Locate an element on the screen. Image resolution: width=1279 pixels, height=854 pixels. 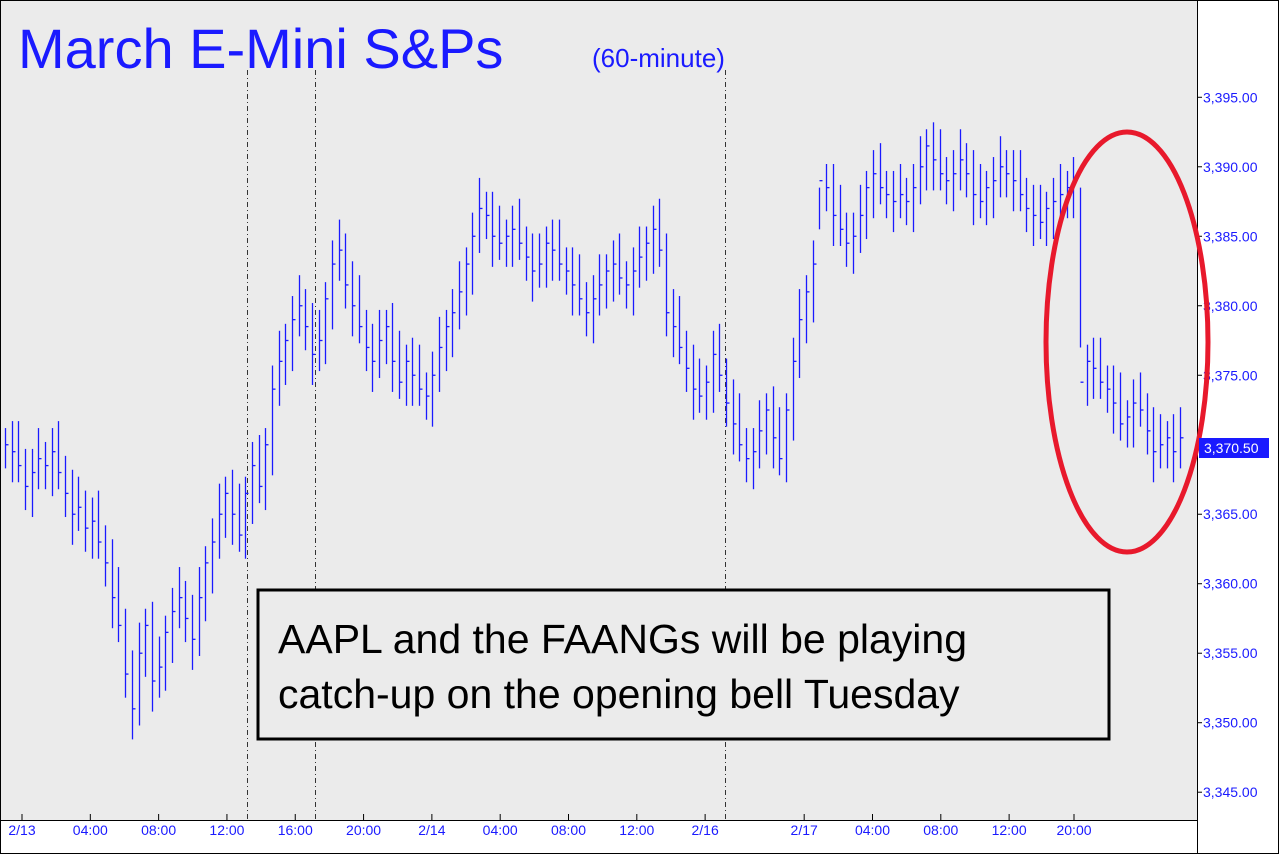
last-price-box is located at coordinates (1234, 448).